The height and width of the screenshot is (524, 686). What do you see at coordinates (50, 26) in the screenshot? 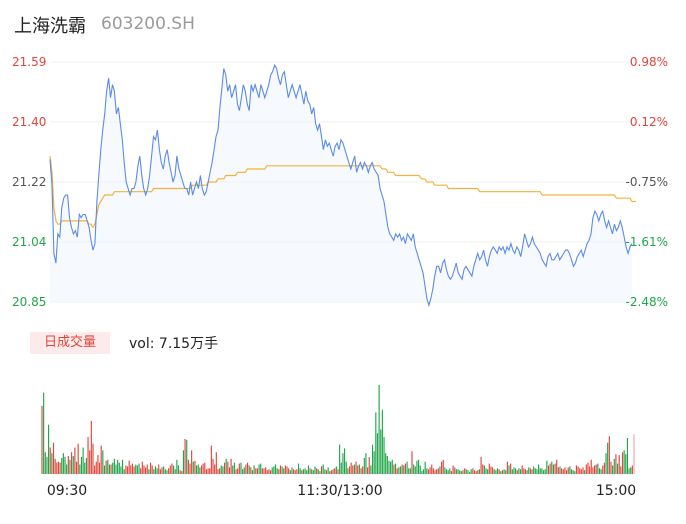
I see `stock-name: 上海洗霸` at bounding box center [50, 26].